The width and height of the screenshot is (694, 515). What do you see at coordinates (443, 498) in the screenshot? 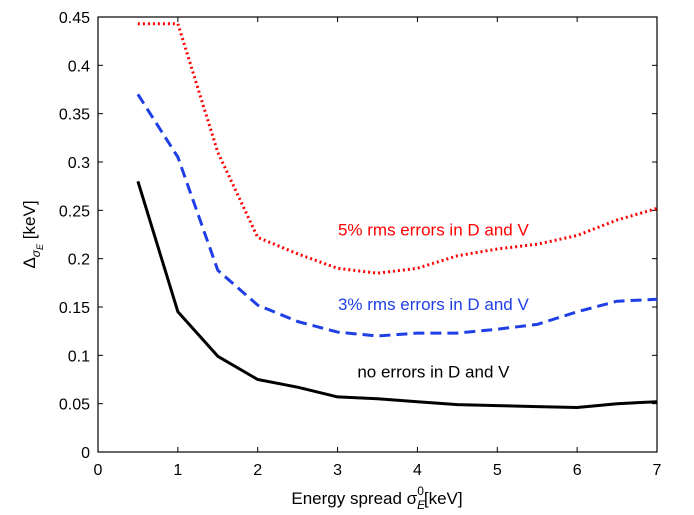
I see `x-axis-title-unit: [keV]` at bounding box center [443, 498].